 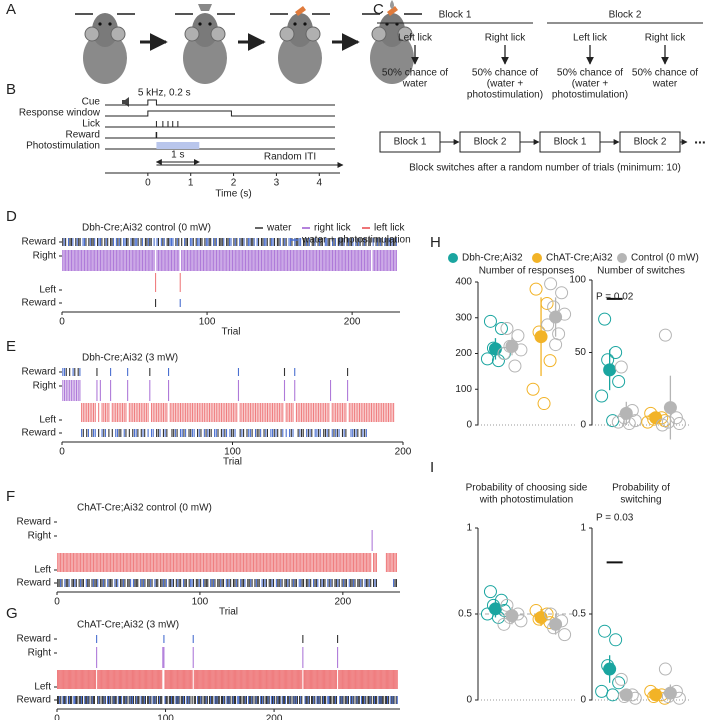 I want to click on lick-label: Right lick, so click(x=506, y=38).